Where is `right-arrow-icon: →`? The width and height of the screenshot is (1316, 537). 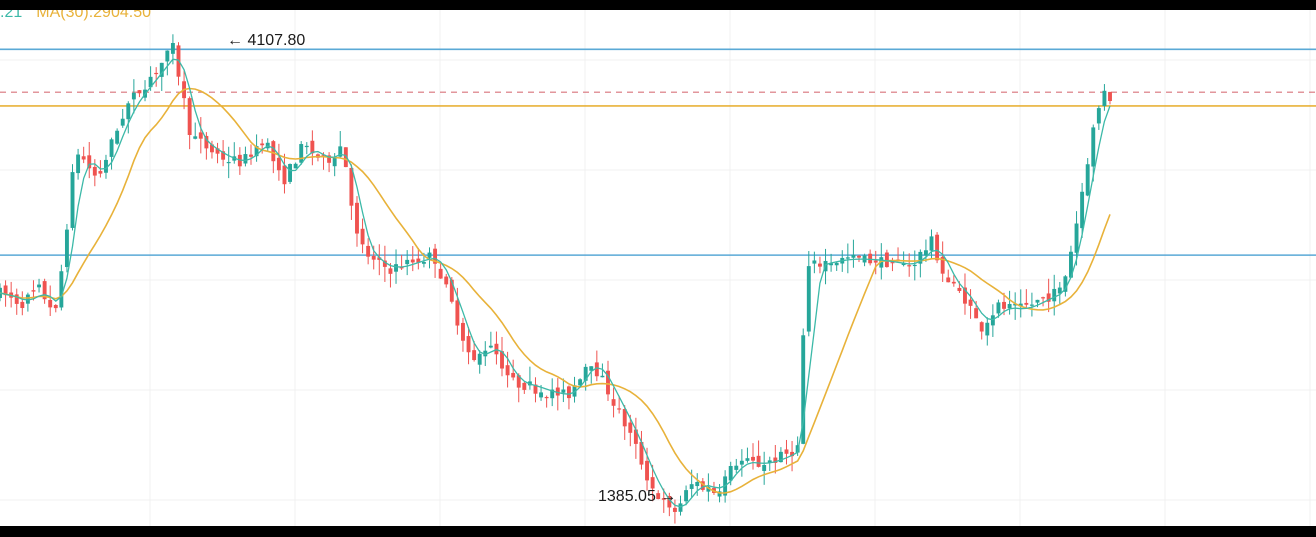 right-arrow-icon: → is located at coordinates (668, 496).